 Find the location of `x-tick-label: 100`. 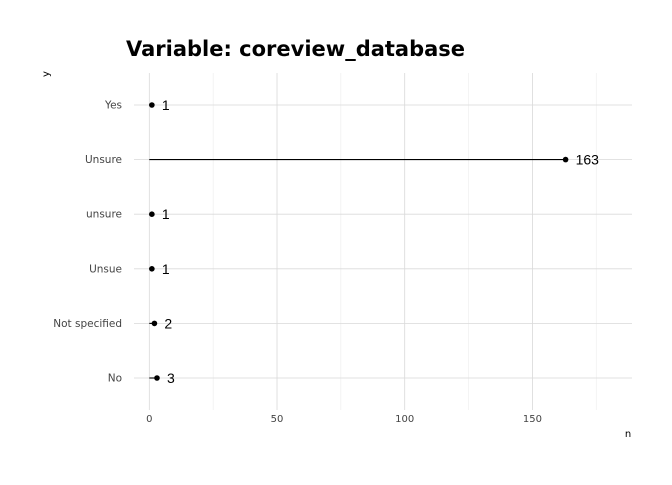

x-tick-label: 100 is located at coordinates (404, 419).